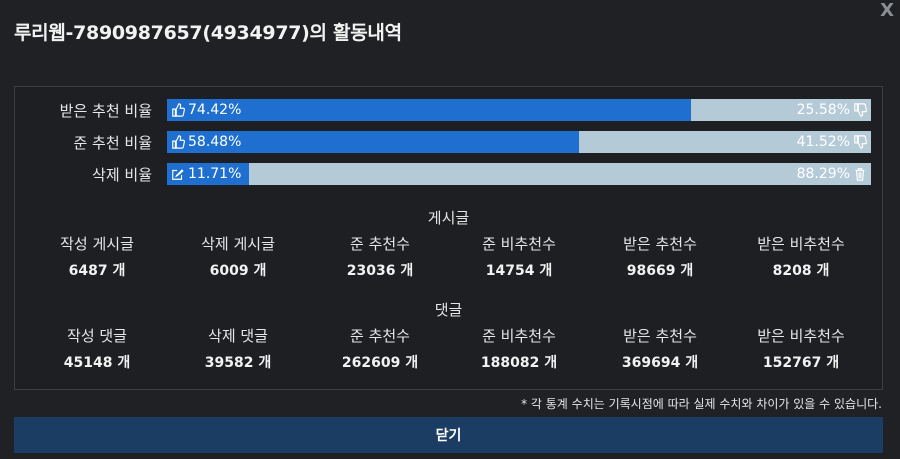  I want to click on stat-value: 8208 개, so click(801, 271).